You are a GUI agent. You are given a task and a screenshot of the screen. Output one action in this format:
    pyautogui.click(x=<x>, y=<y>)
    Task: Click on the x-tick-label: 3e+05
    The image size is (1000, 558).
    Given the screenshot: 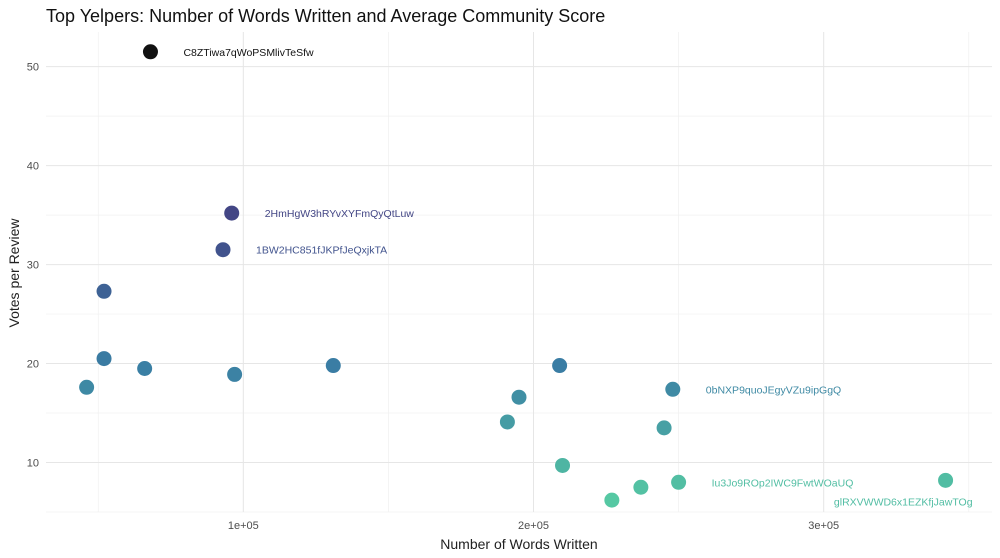 What is the action you would take?
    pyautogui.click(x=823, y=526)
    